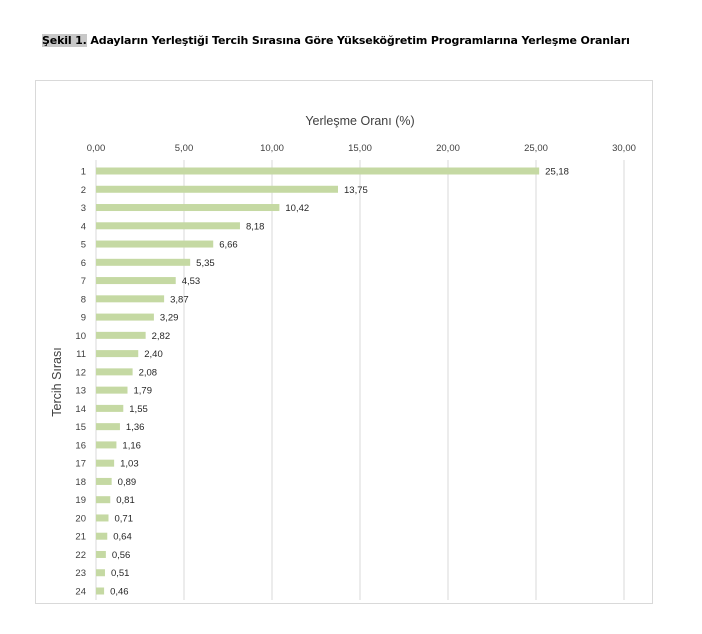 The width and height of the screenshot is (702, 634). Describe the element at coordinates (138, 409) in the screenshot. I see `data-label: 1,55` at that location.